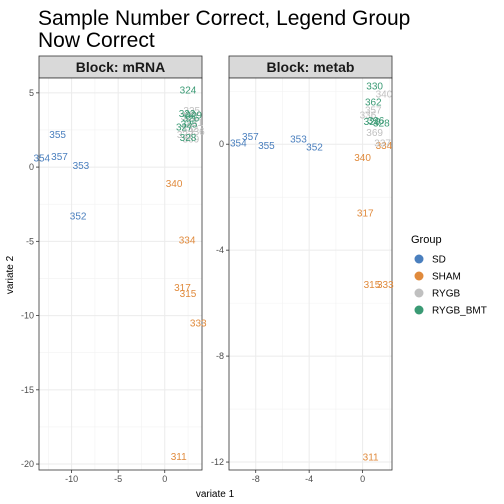 Image resolution: width=504 pixels, height=504 pixels. Describe the element at coordinates (190, 129) in the screenshot. I see `point-label-332: 332` at that location.